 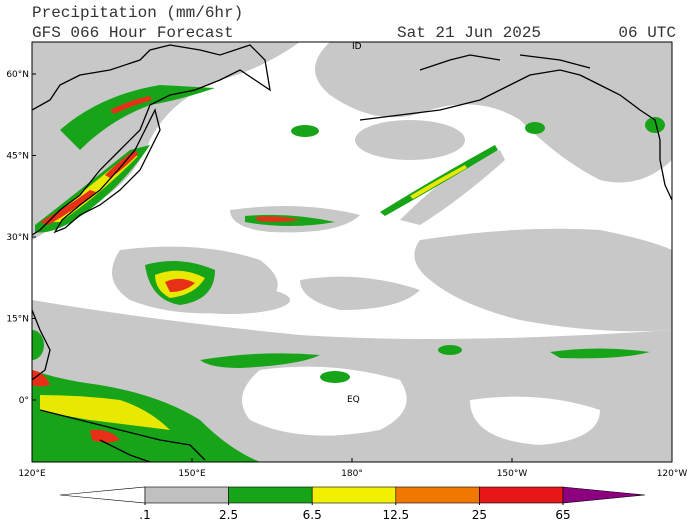 What do you see at coordinates (647, 33) in the screenshot?
I see `time: 06 UTC` at bounding box center [647, 33].